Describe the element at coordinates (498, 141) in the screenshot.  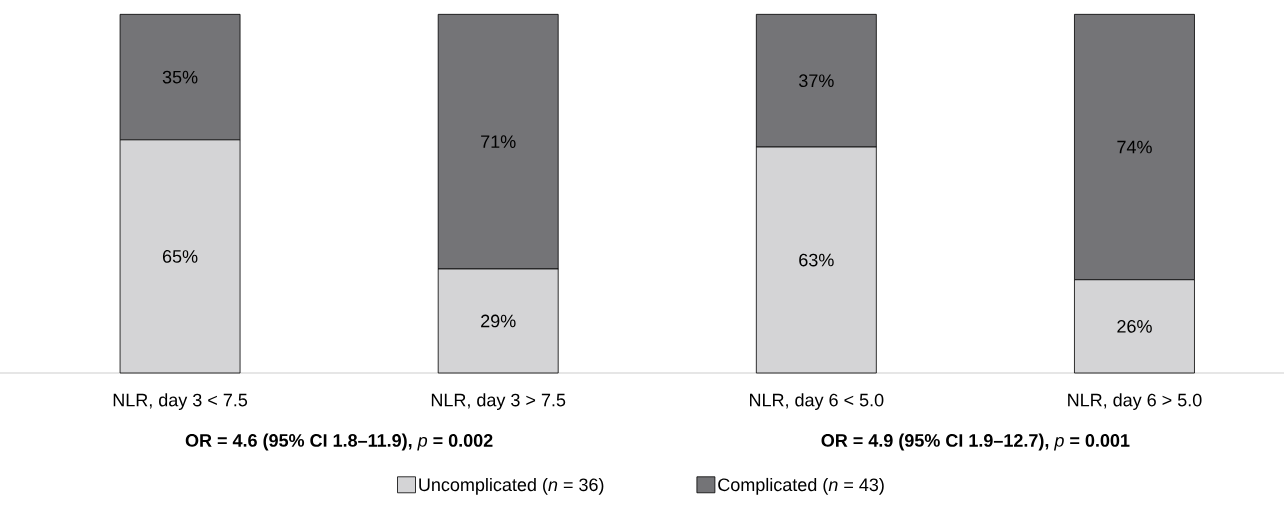
I see `data-label: 71%` at that location.